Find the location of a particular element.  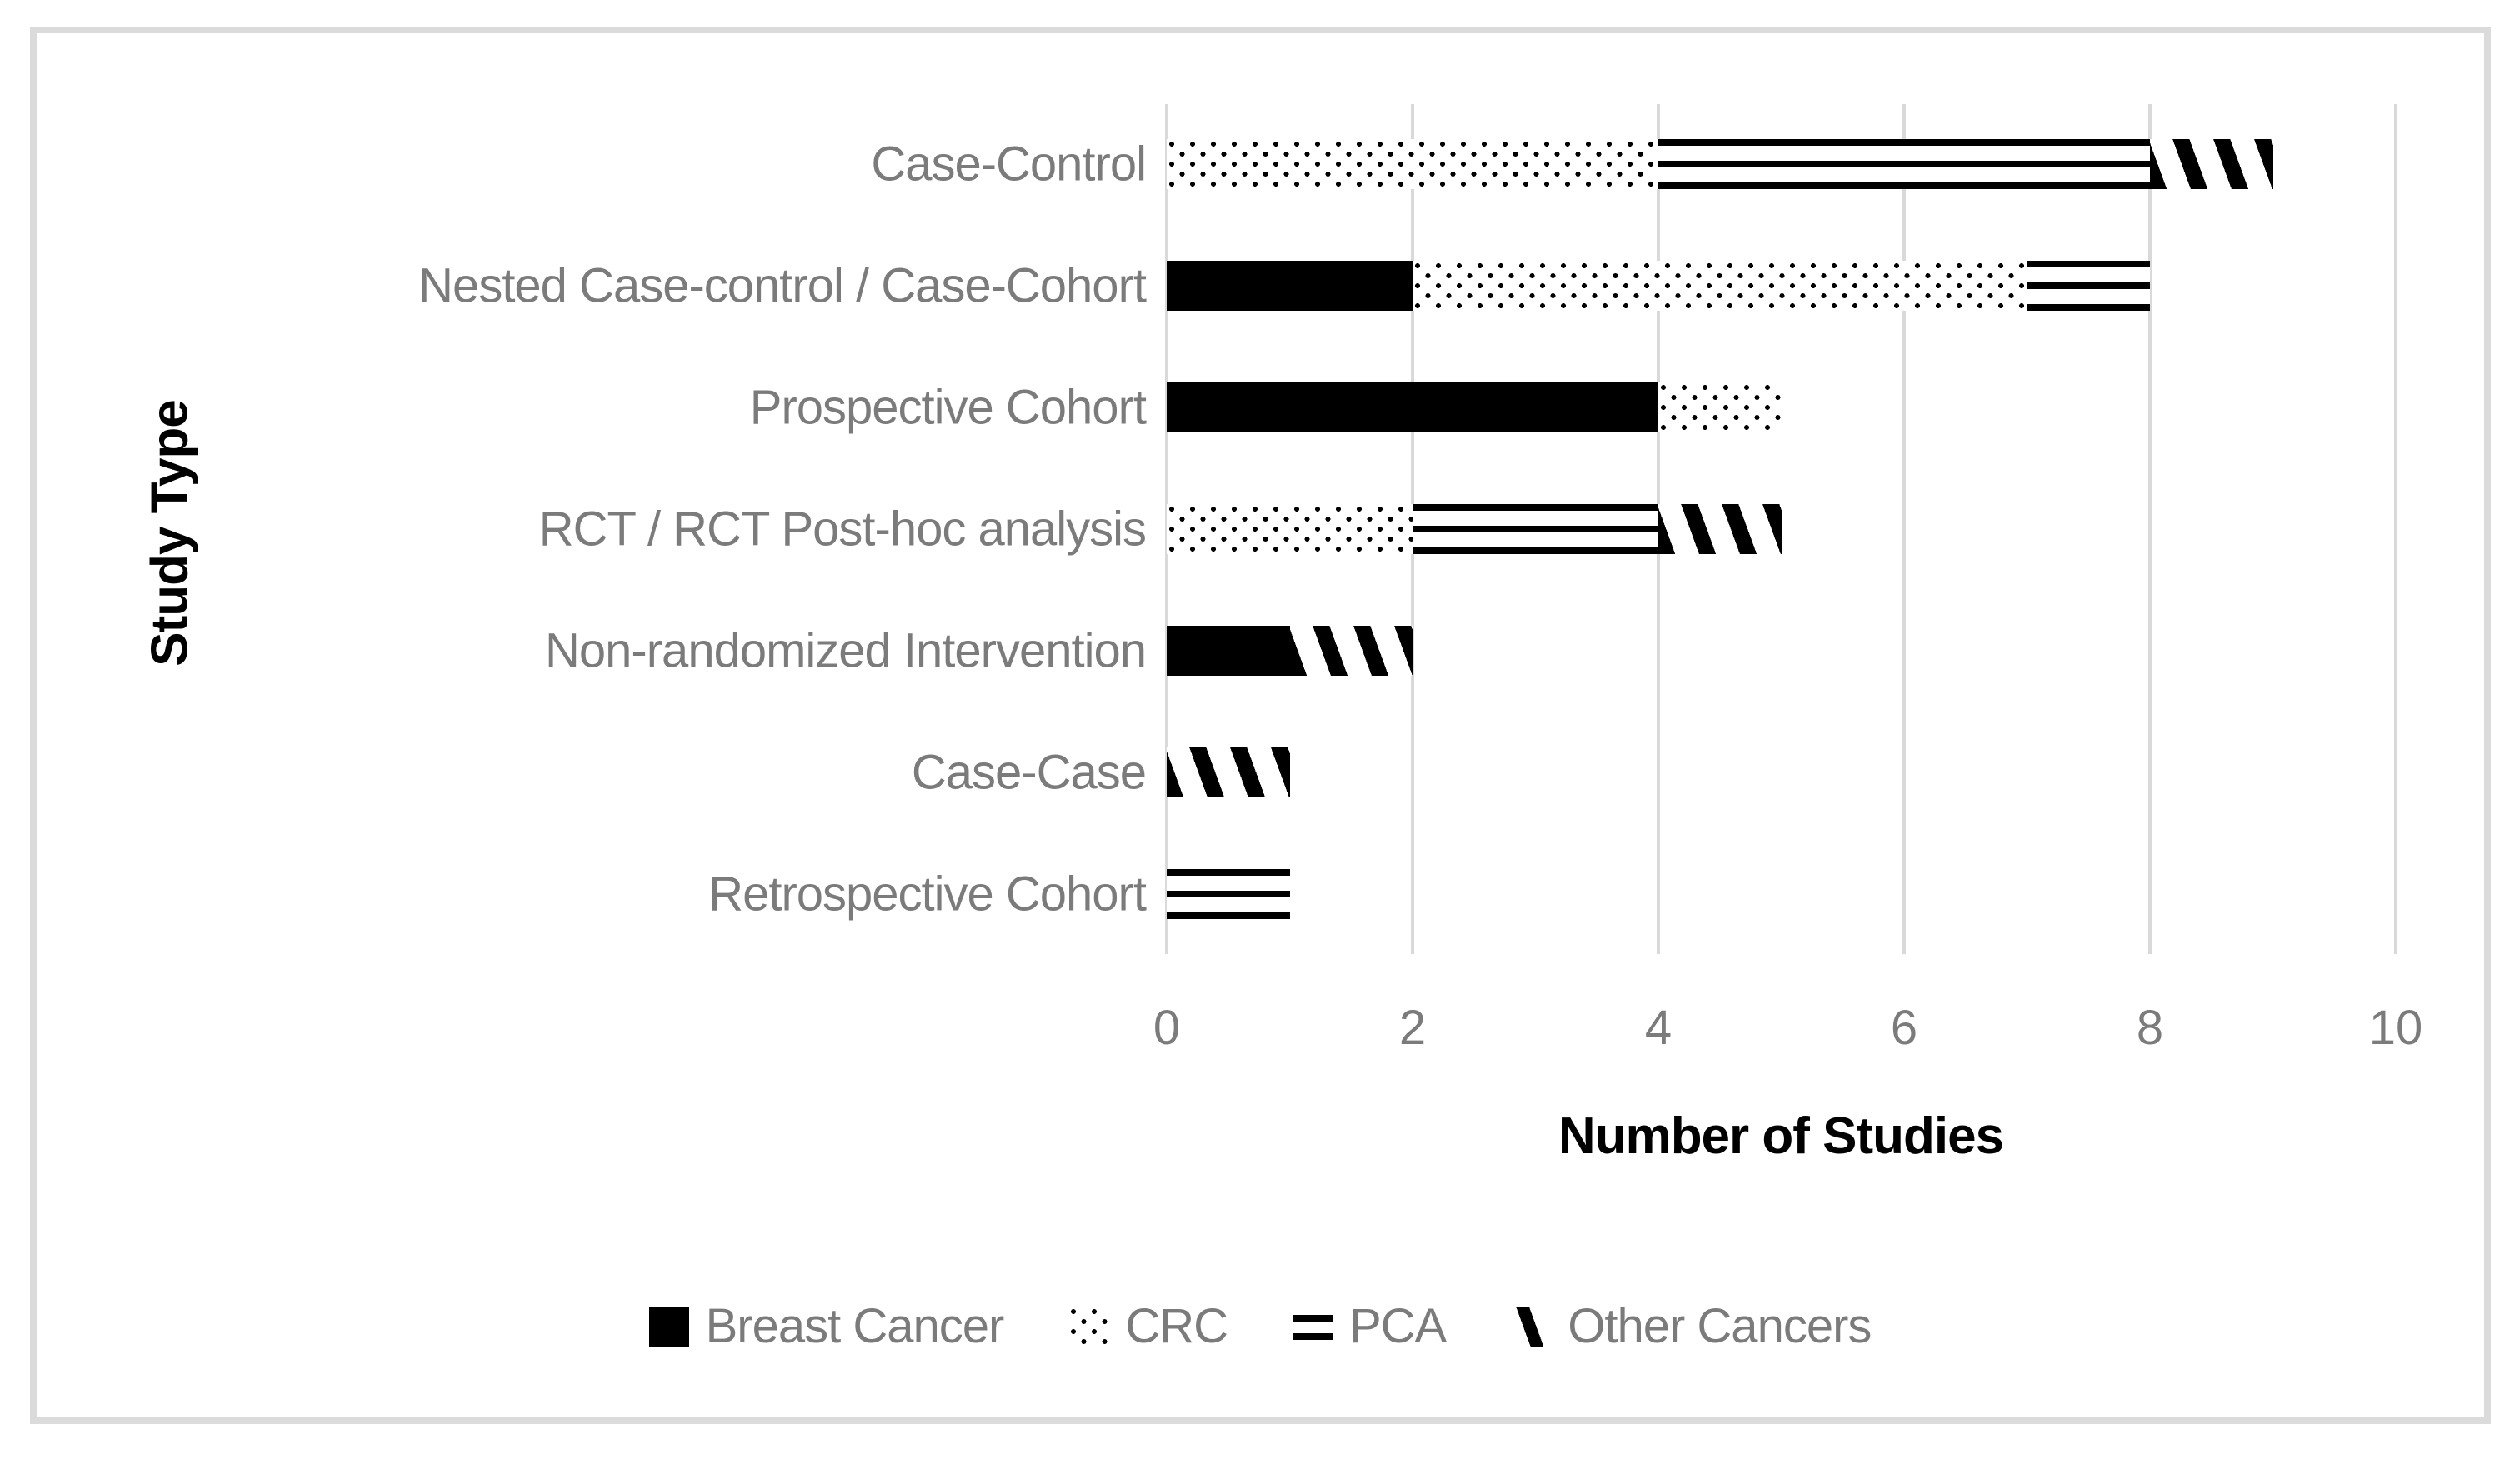

category-label: Retrospective Cohort is located at coordinates (927, 894).